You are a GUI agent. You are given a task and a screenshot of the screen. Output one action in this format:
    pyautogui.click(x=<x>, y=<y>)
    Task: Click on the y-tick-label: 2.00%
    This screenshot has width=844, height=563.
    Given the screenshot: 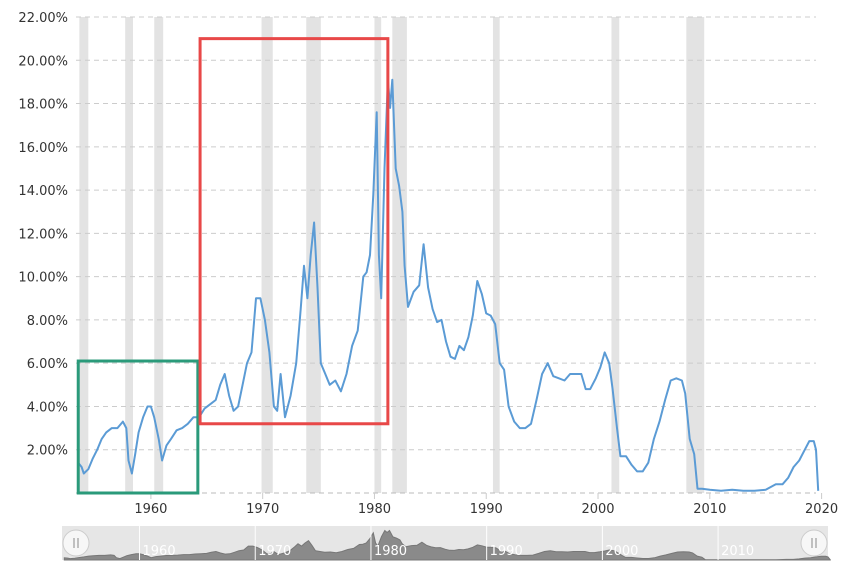 What is the action you would take?
    pyautogui.click(x=47, y=451)
    